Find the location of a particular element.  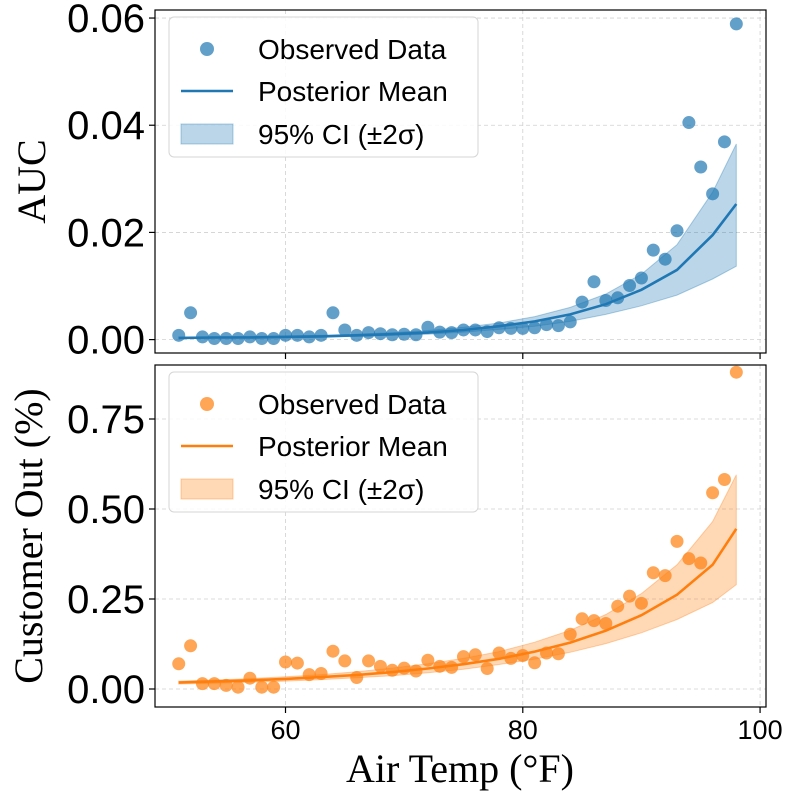

y-tick-label: 0.50 is located at coordinates (106, 510).